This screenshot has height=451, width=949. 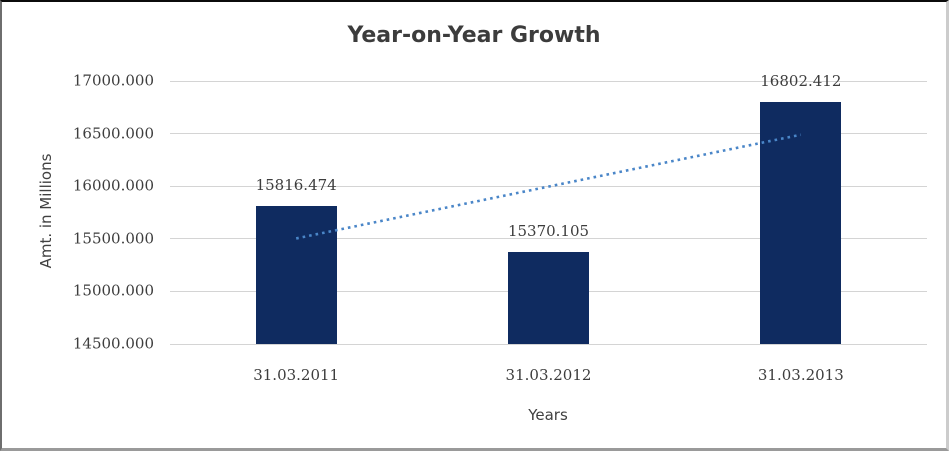 I want to click on x-category-label: 31.03.2013, so click(x=800, y=375).